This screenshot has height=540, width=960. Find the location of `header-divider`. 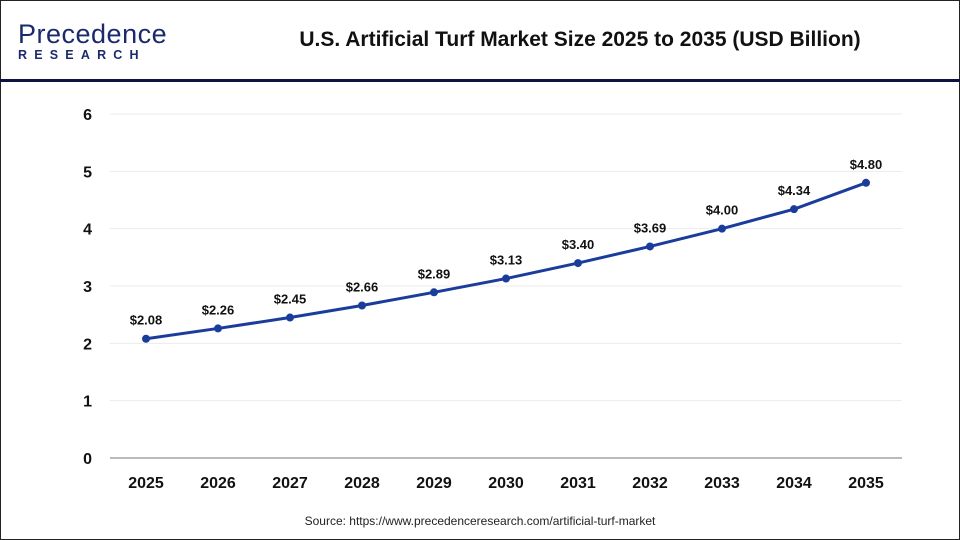

header-divider is located at coordinates (480, 80).